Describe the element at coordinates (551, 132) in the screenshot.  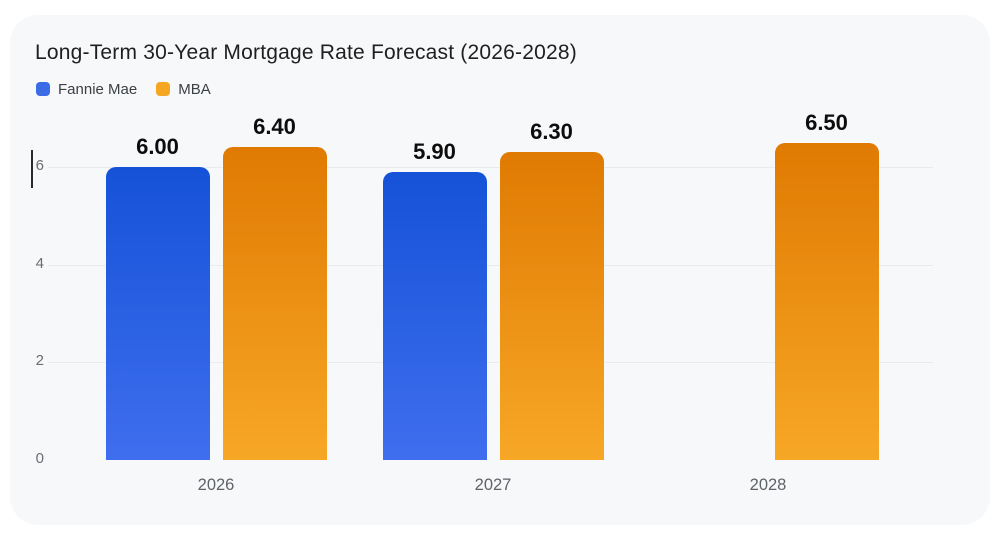
I see `value-label-mba-2027: 6.30` at that location.